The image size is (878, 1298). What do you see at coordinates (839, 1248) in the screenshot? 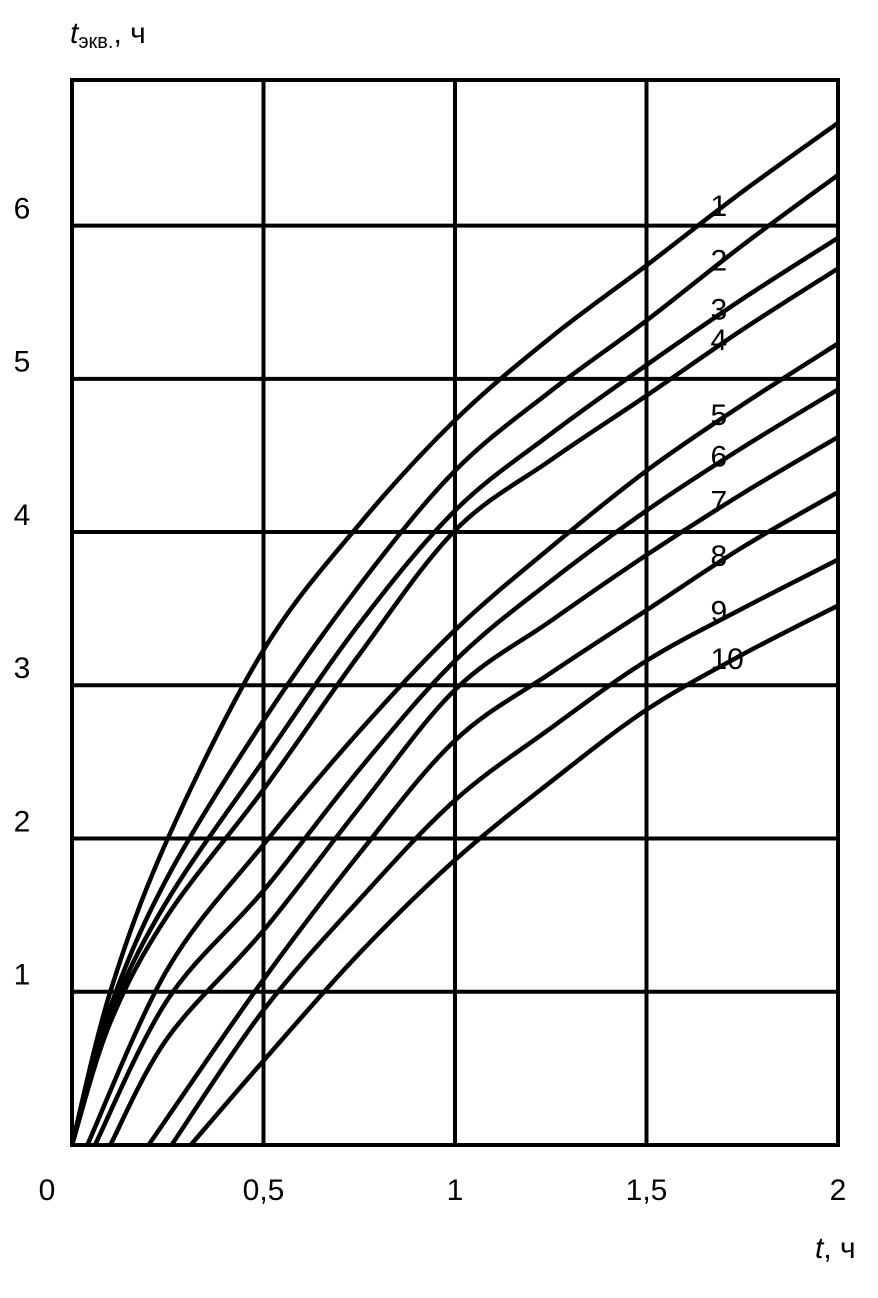
I see `x-label-unit: , ч` at bounding box center [839, 1248].